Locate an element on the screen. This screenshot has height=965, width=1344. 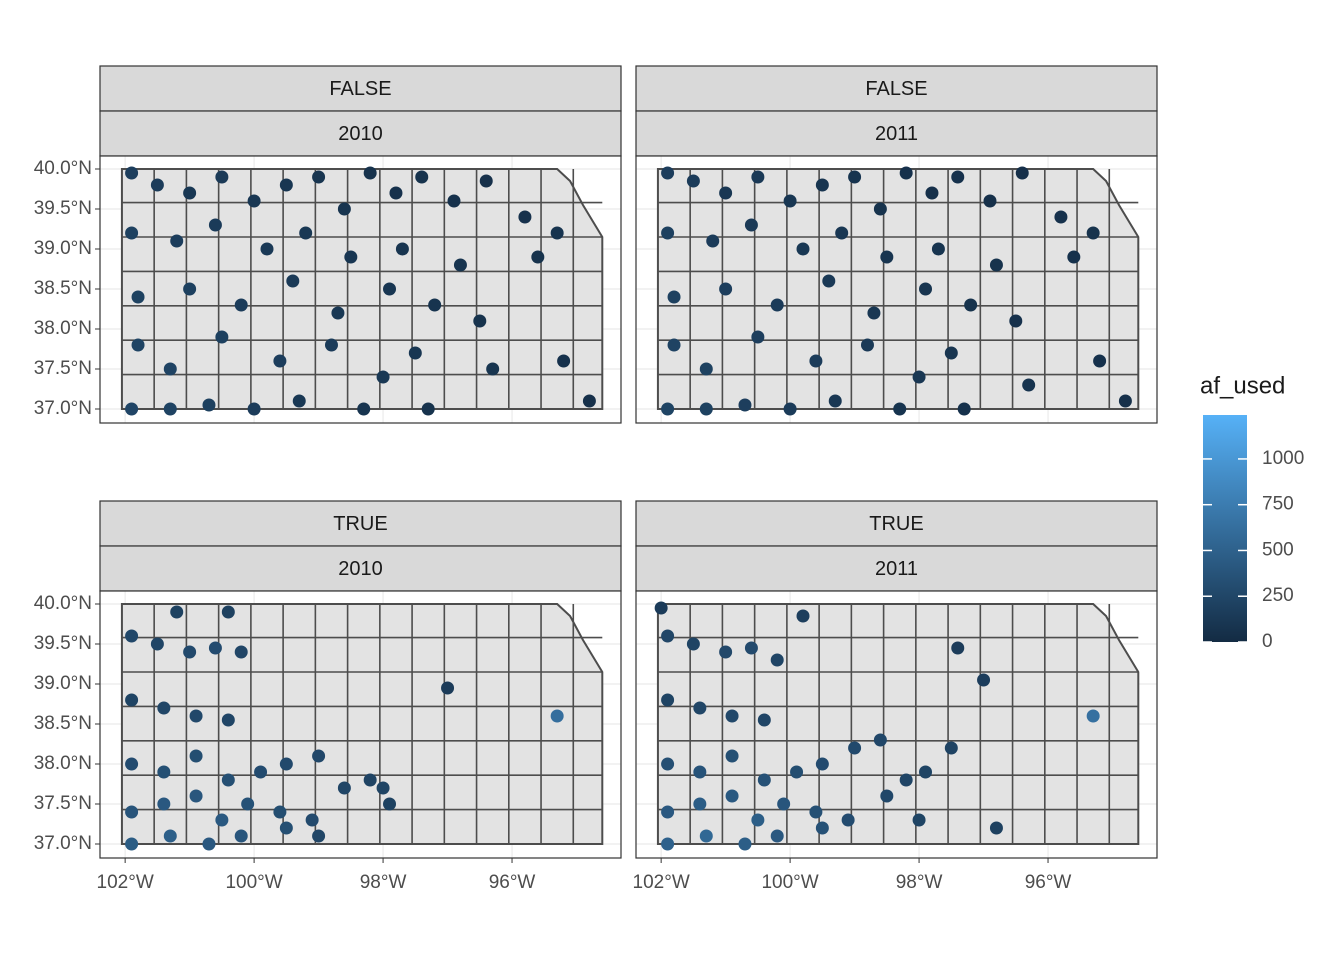
colorbar-label: 1000 is located at coordinates (1283, 458).